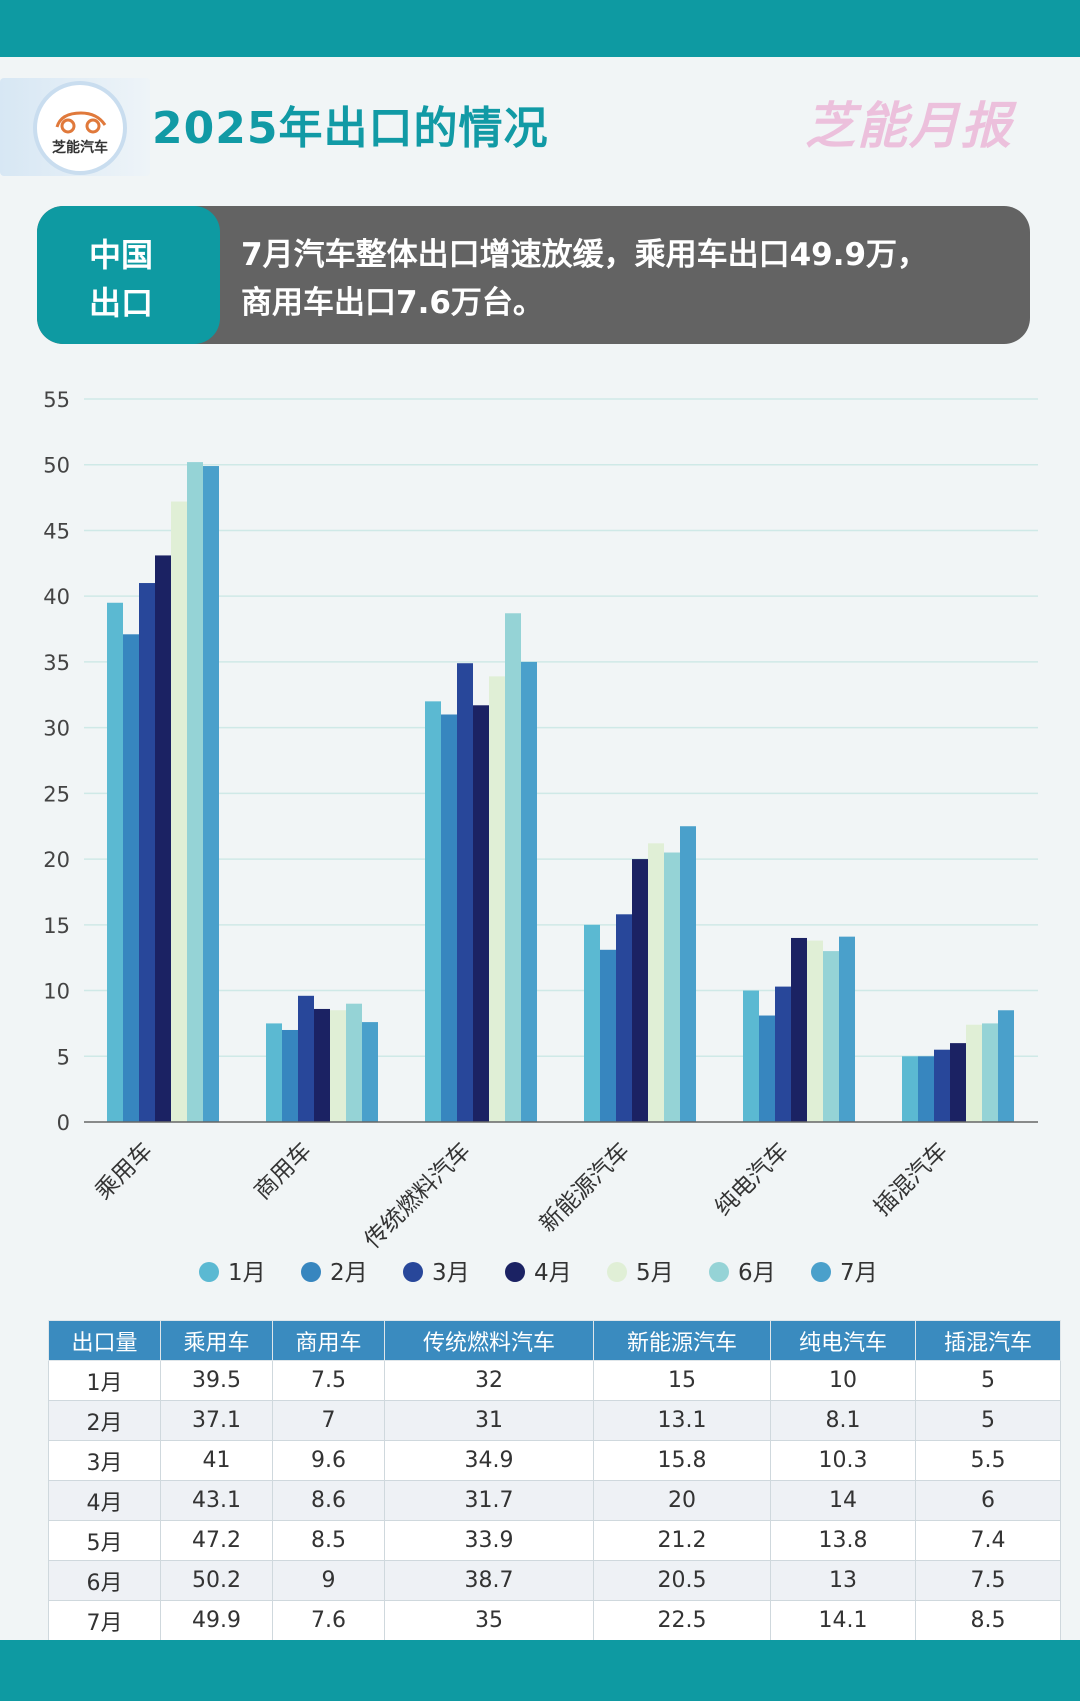 Image resolution: width=1080 pixels, height=1701 pixels. I want to click on car-icon, so click(81, 122).